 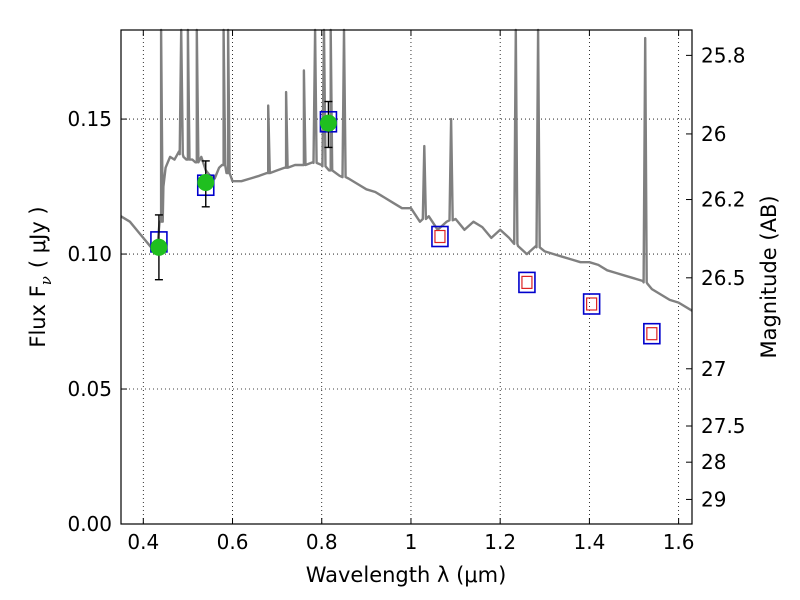 What do you see at coordinates (679, 542) in the screenshot?
I see `x-tick-label: 1.6` at bounding box center [679, 542].